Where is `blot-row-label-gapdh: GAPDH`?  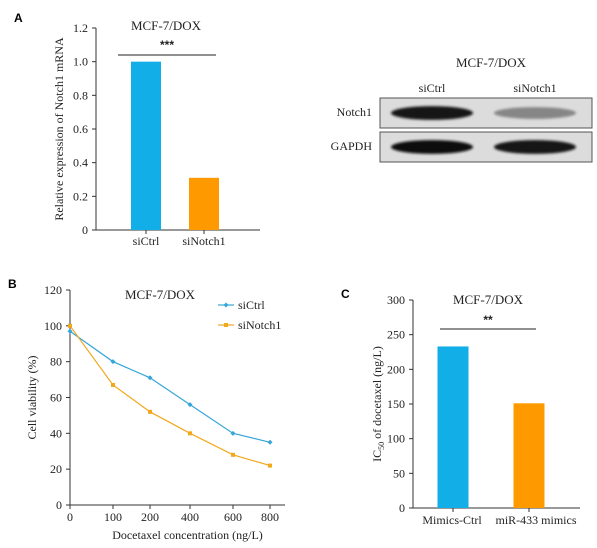 blot-row-label-gapdh: GAPDH is located at coordinates (352, 146).